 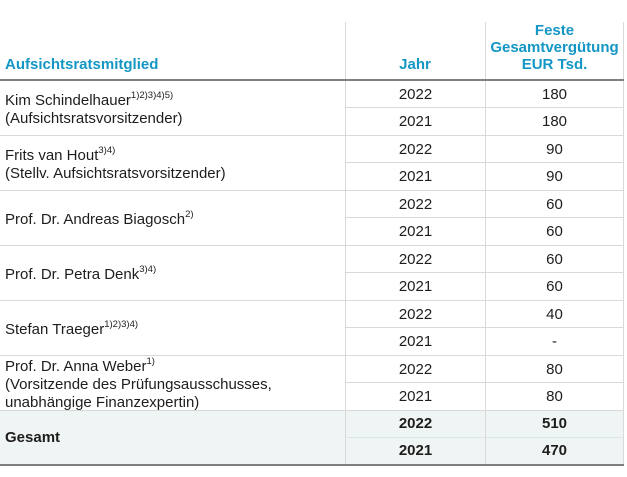 What do you see at coordinates (172, 437) in the screenshot?
I see `total-label-cell: Gesamt` at bounding box center [172, 437].